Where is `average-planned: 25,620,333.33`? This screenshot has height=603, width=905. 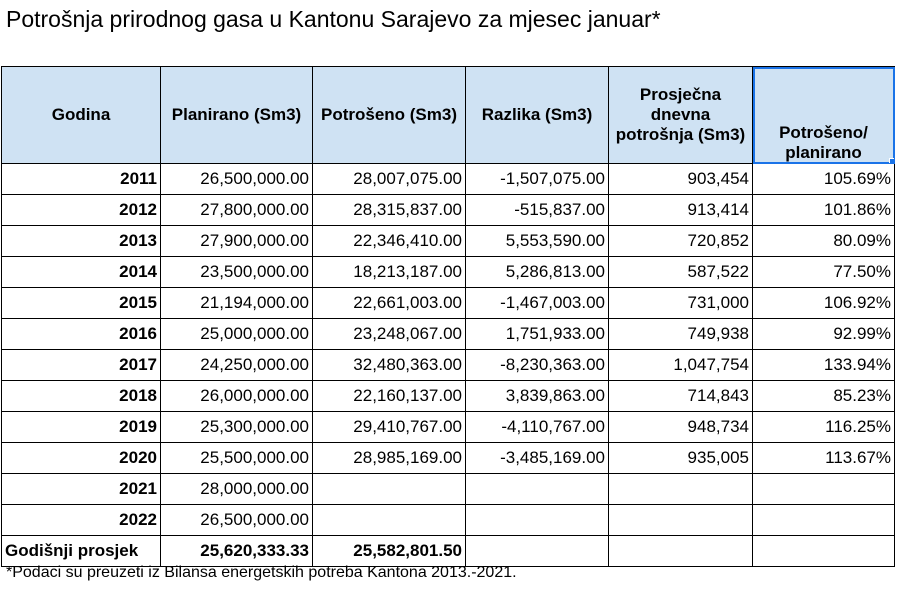 average-planned: 25,620,333.33 is located at coordinates (236, 551).